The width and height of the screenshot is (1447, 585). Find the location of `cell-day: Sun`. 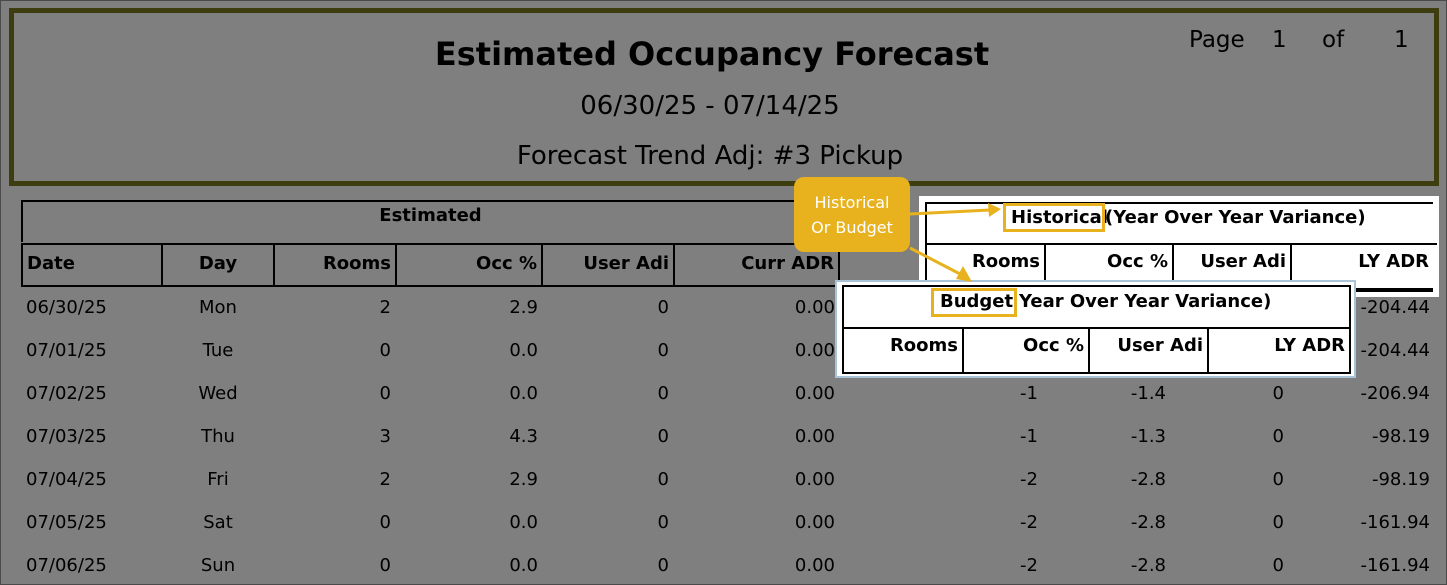

cell-day: Sun is located at coordinates (218, 565).